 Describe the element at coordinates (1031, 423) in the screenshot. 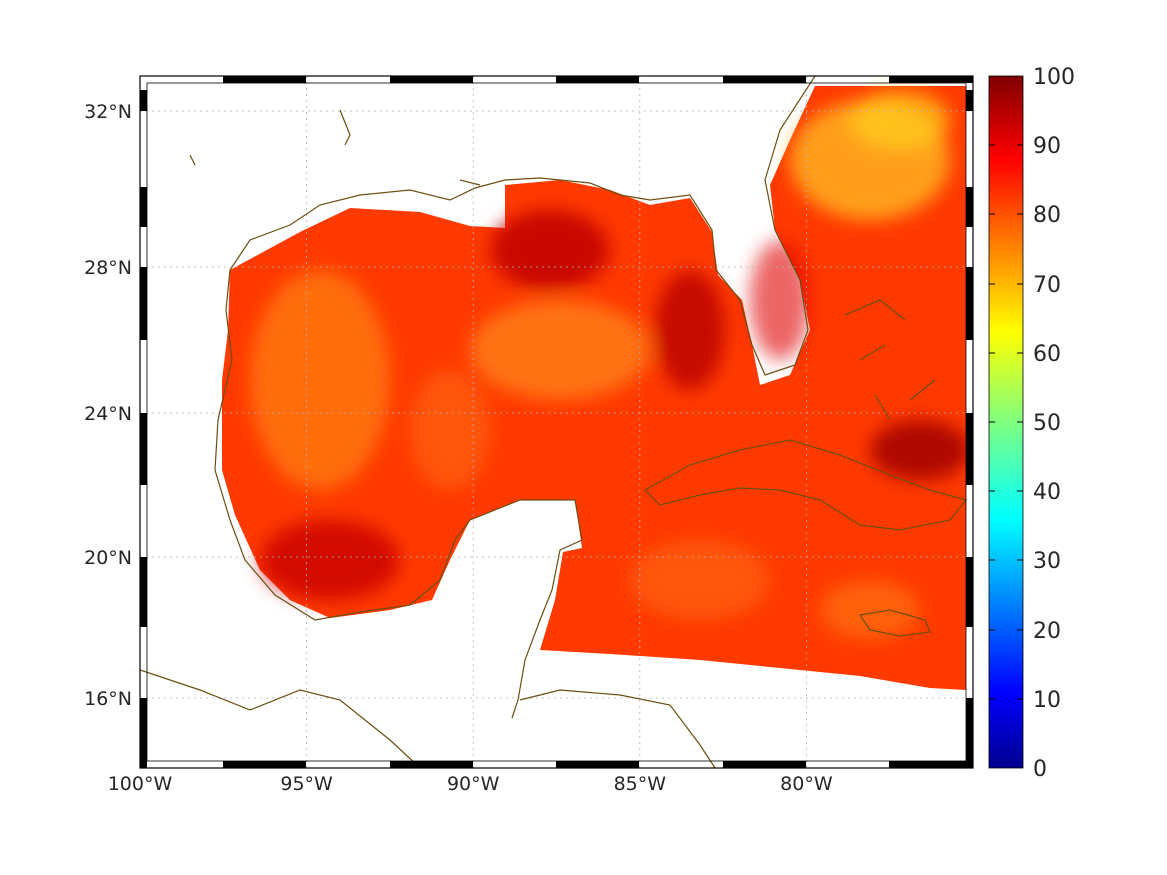

I see `colorbar: 100 90 80 70 60 50 40 30 20 10 0` at that location.